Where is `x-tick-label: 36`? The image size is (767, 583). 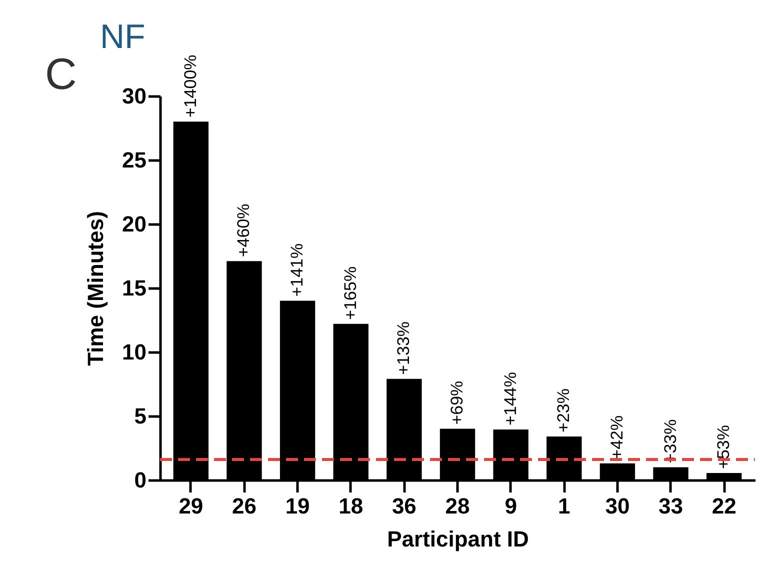 x-tick-label: 36 is located at coordinates (404, 506).